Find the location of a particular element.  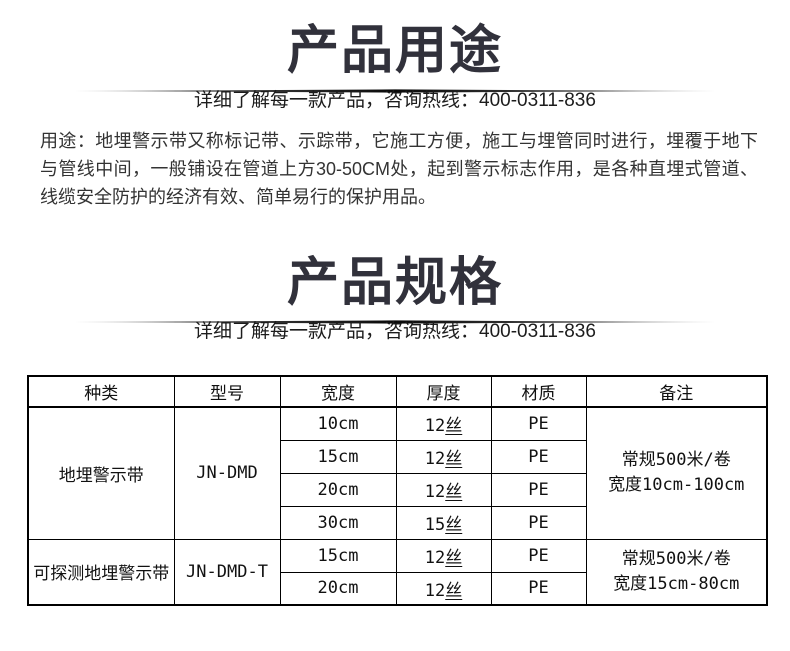

cell-note: 常规500米/卷 宽度10cm-100cm is located at coordinates (676, 473).